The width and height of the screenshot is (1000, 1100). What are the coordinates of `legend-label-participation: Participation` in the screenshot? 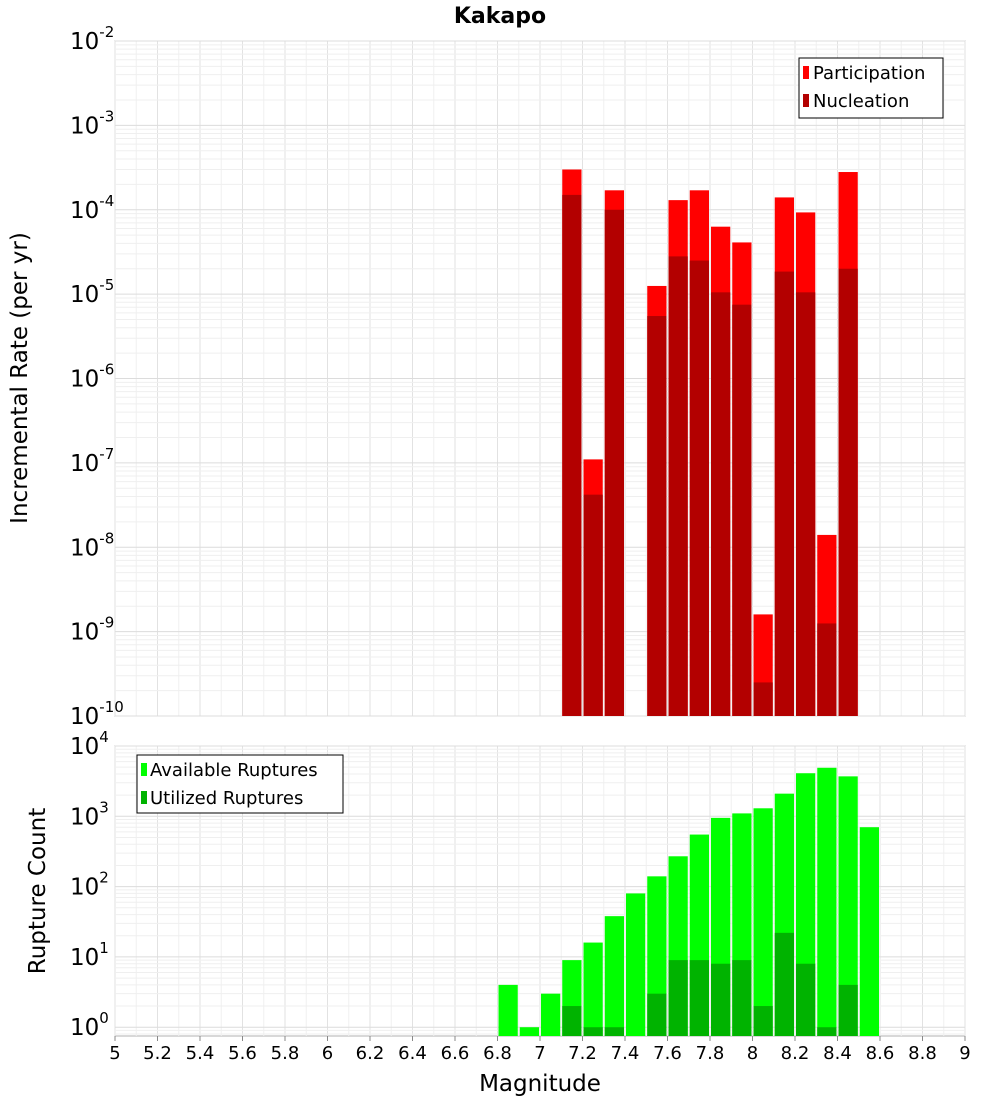 It's located at (869, 73).